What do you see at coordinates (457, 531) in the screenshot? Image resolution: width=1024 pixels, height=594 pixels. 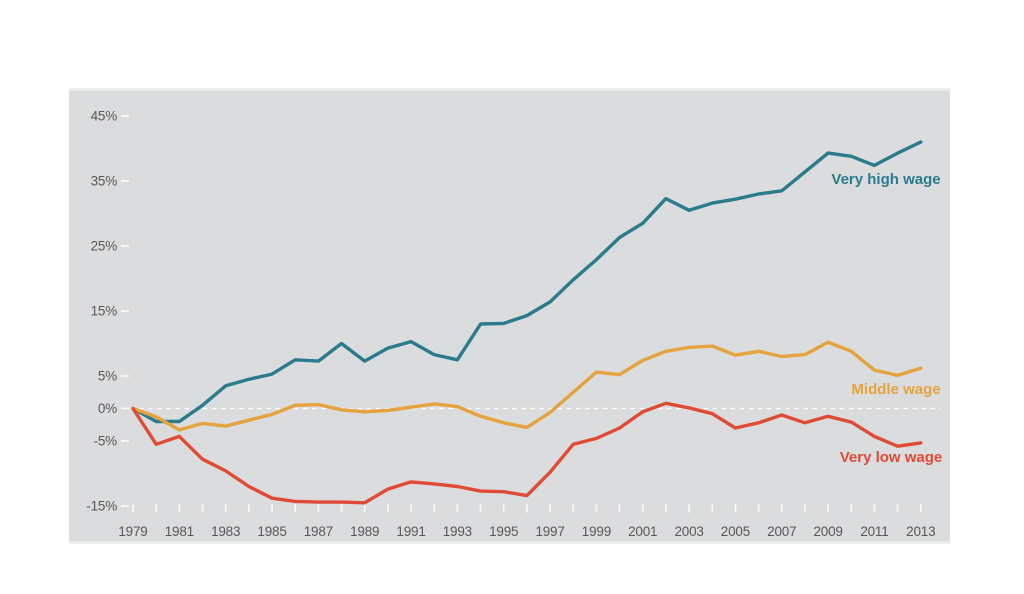 I see `x-tick-label: 1993` at bounding box center [457, 531].